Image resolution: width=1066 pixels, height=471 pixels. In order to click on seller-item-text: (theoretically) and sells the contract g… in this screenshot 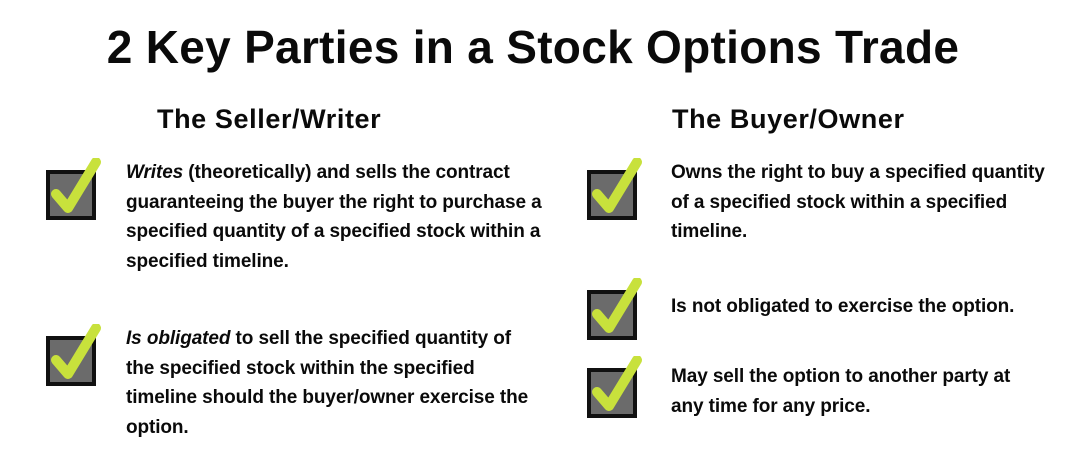, I will do `click(334, 217)`.